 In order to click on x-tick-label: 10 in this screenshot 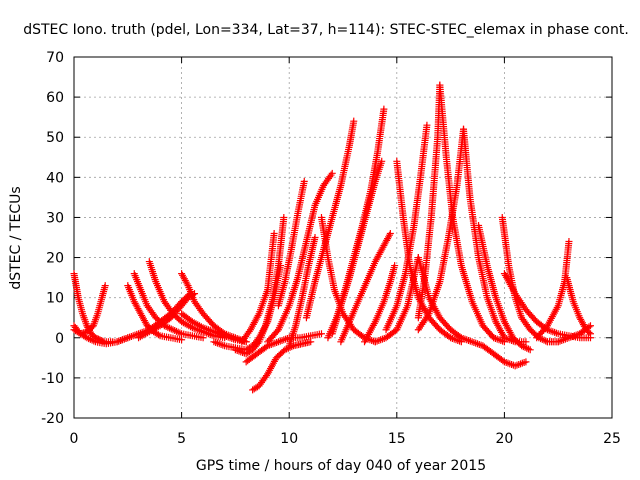, I will do `click(289, 439)`.